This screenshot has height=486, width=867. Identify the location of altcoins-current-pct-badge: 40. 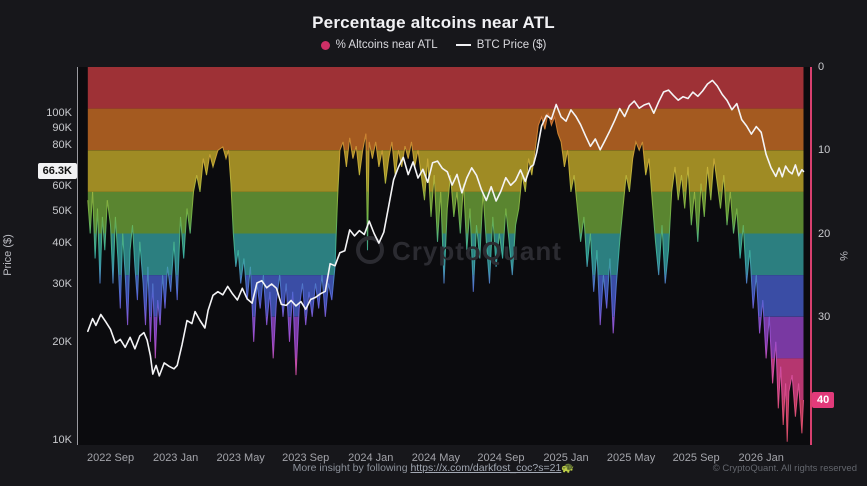
(823, 400).